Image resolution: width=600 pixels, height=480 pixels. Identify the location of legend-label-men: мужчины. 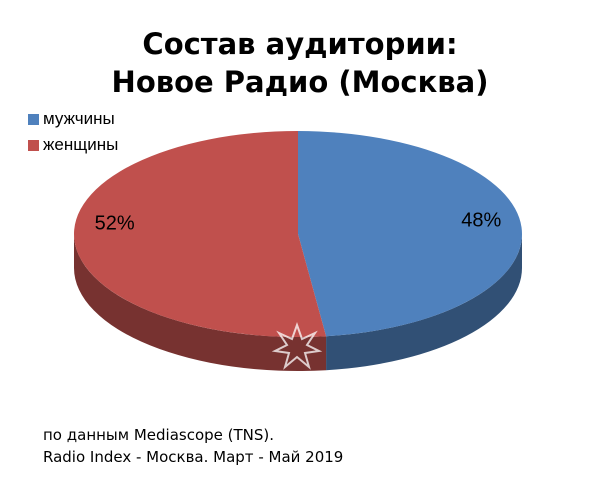
(79, 118).